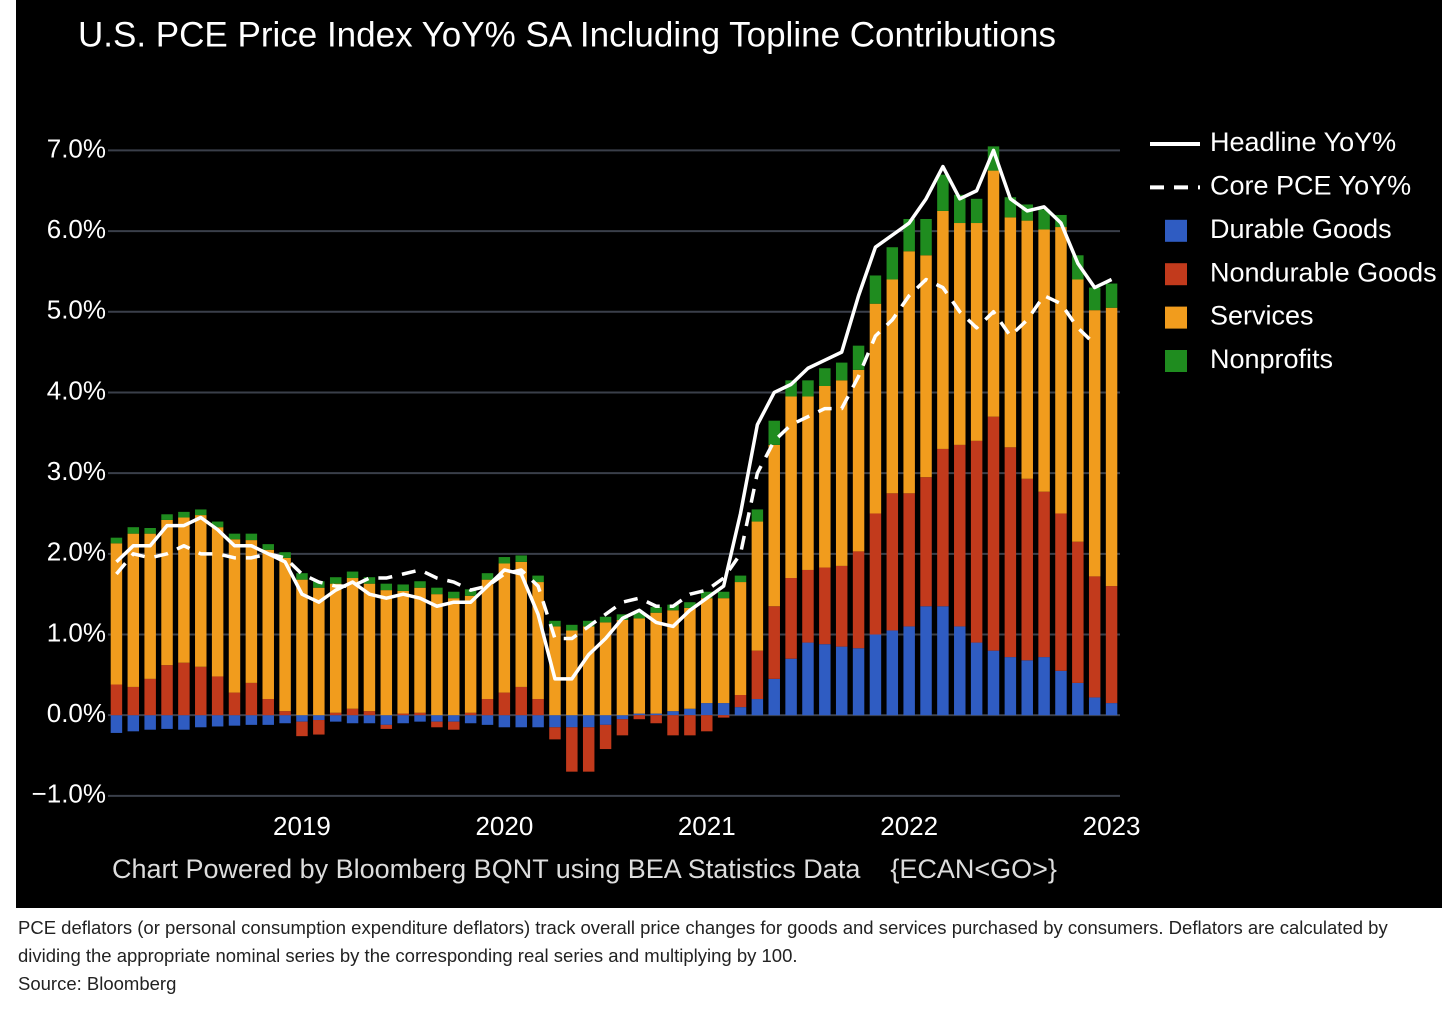 This screenshot has width=1456, height=1012. I want to click on y-tick-label: 0.0%, so click(76, 713).